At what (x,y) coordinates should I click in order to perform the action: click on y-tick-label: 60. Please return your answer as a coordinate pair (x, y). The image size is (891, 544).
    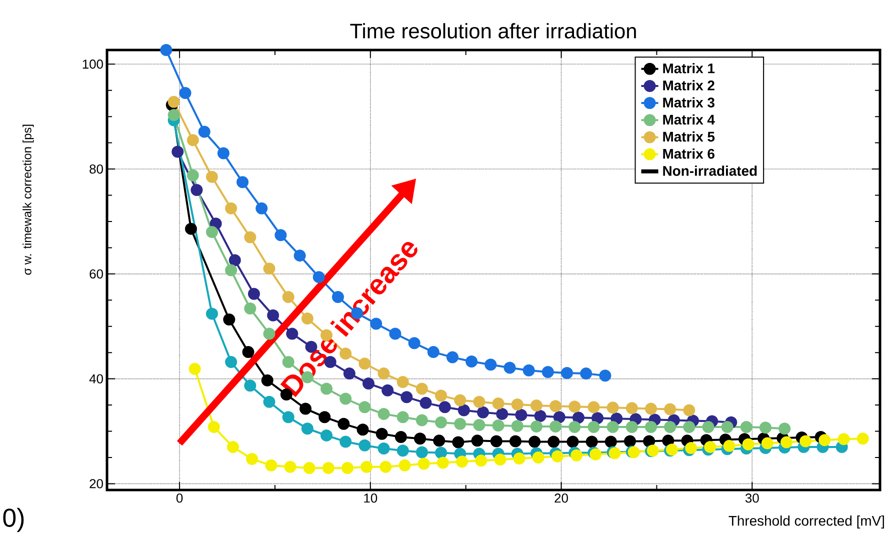
    Looking at the image, I should click on (96, 273).